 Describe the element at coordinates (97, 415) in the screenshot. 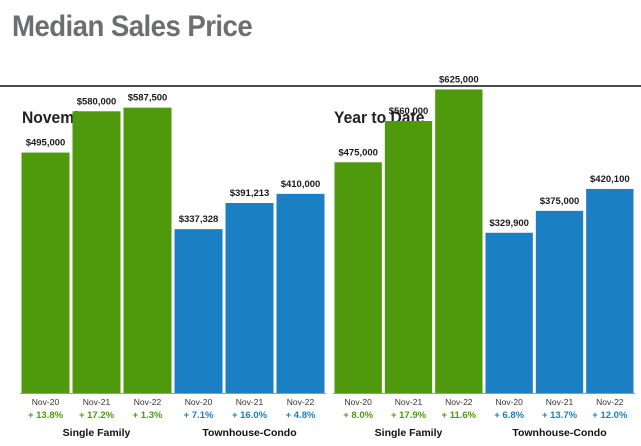

I see `november-change-label-2: + 17.2%` at that location.